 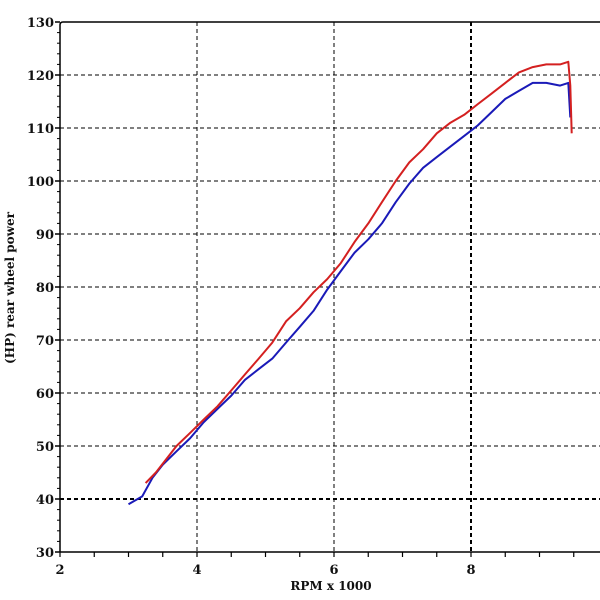 What do you see at coordinates (330, 586) in the screenshot?
I see `x-axis-title: RPM x 1000` at bounding box center [330, 586].